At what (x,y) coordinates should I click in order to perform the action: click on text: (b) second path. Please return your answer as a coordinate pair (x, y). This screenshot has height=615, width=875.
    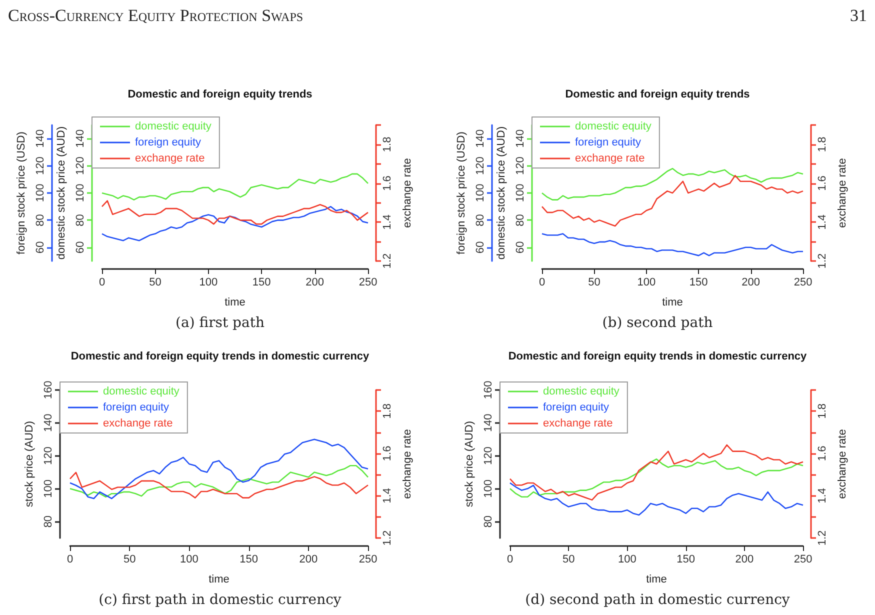
    Looking at the image, I should click on (657, 323).